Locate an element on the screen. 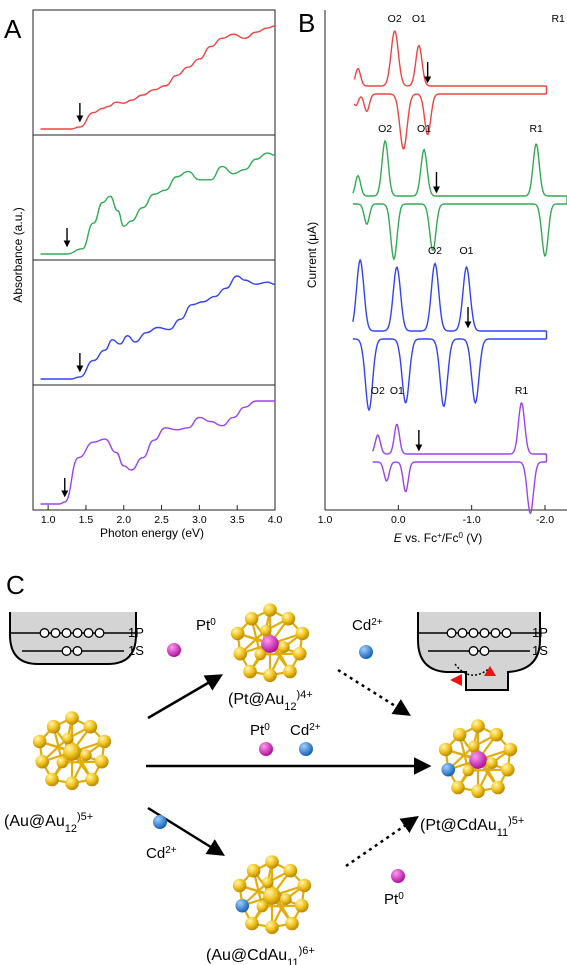 The image size is (567, 965). pt-atom-top is located at coordinates (174, 650).